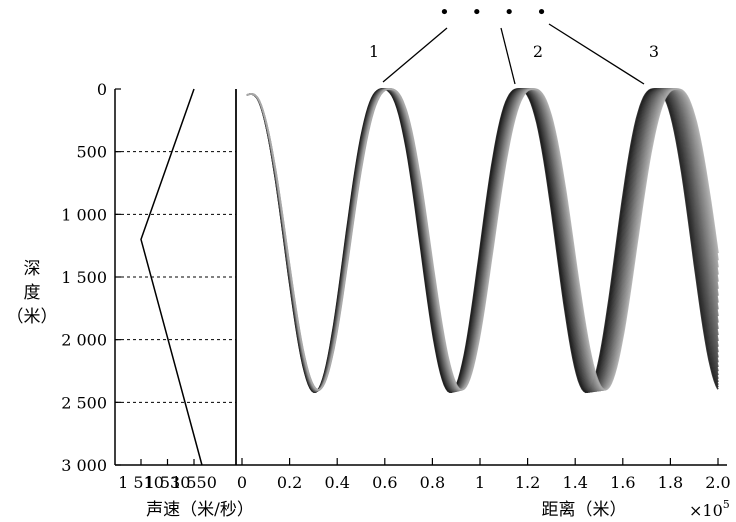  Describe the element at coordinates (168, 482) in the screenshot. I see `speed-tick-label: 1 530` at that location.